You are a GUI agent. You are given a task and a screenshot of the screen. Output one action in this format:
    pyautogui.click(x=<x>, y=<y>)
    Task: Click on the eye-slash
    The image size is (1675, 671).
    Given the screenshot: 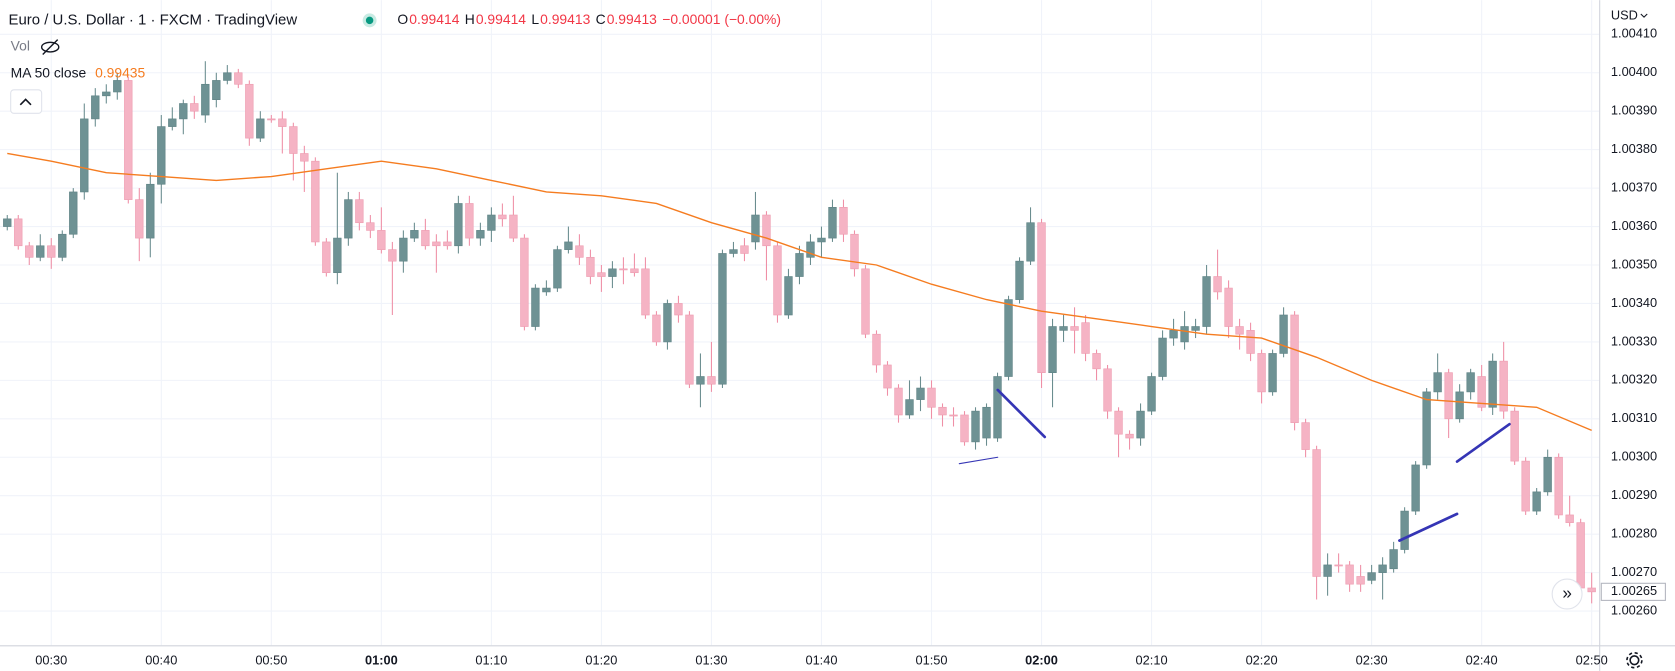 What is the action you would take?
    pyautogui.click(x=50, y=47)
    